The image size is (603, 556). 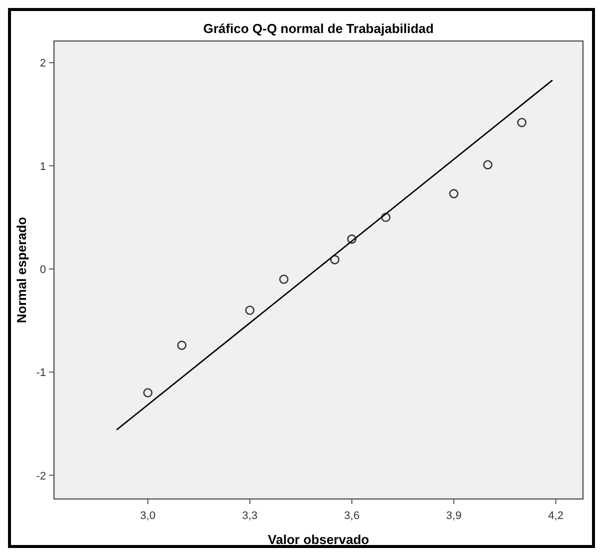 What do you see at coordinates (319, 539) in the screenshot?
I see `x-axis-title: Valor observado` at bounding box center [319, 539].